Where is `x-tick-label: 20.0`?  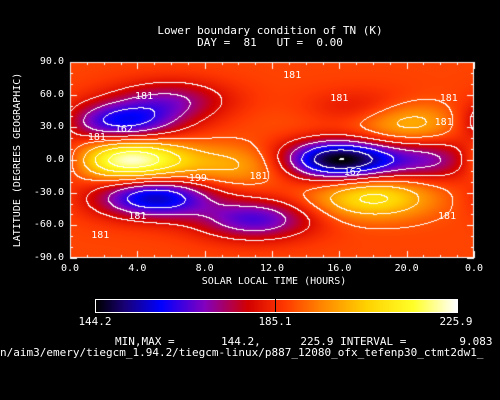
x-tick-label: 20.0 is located at coordinates (406, 268).